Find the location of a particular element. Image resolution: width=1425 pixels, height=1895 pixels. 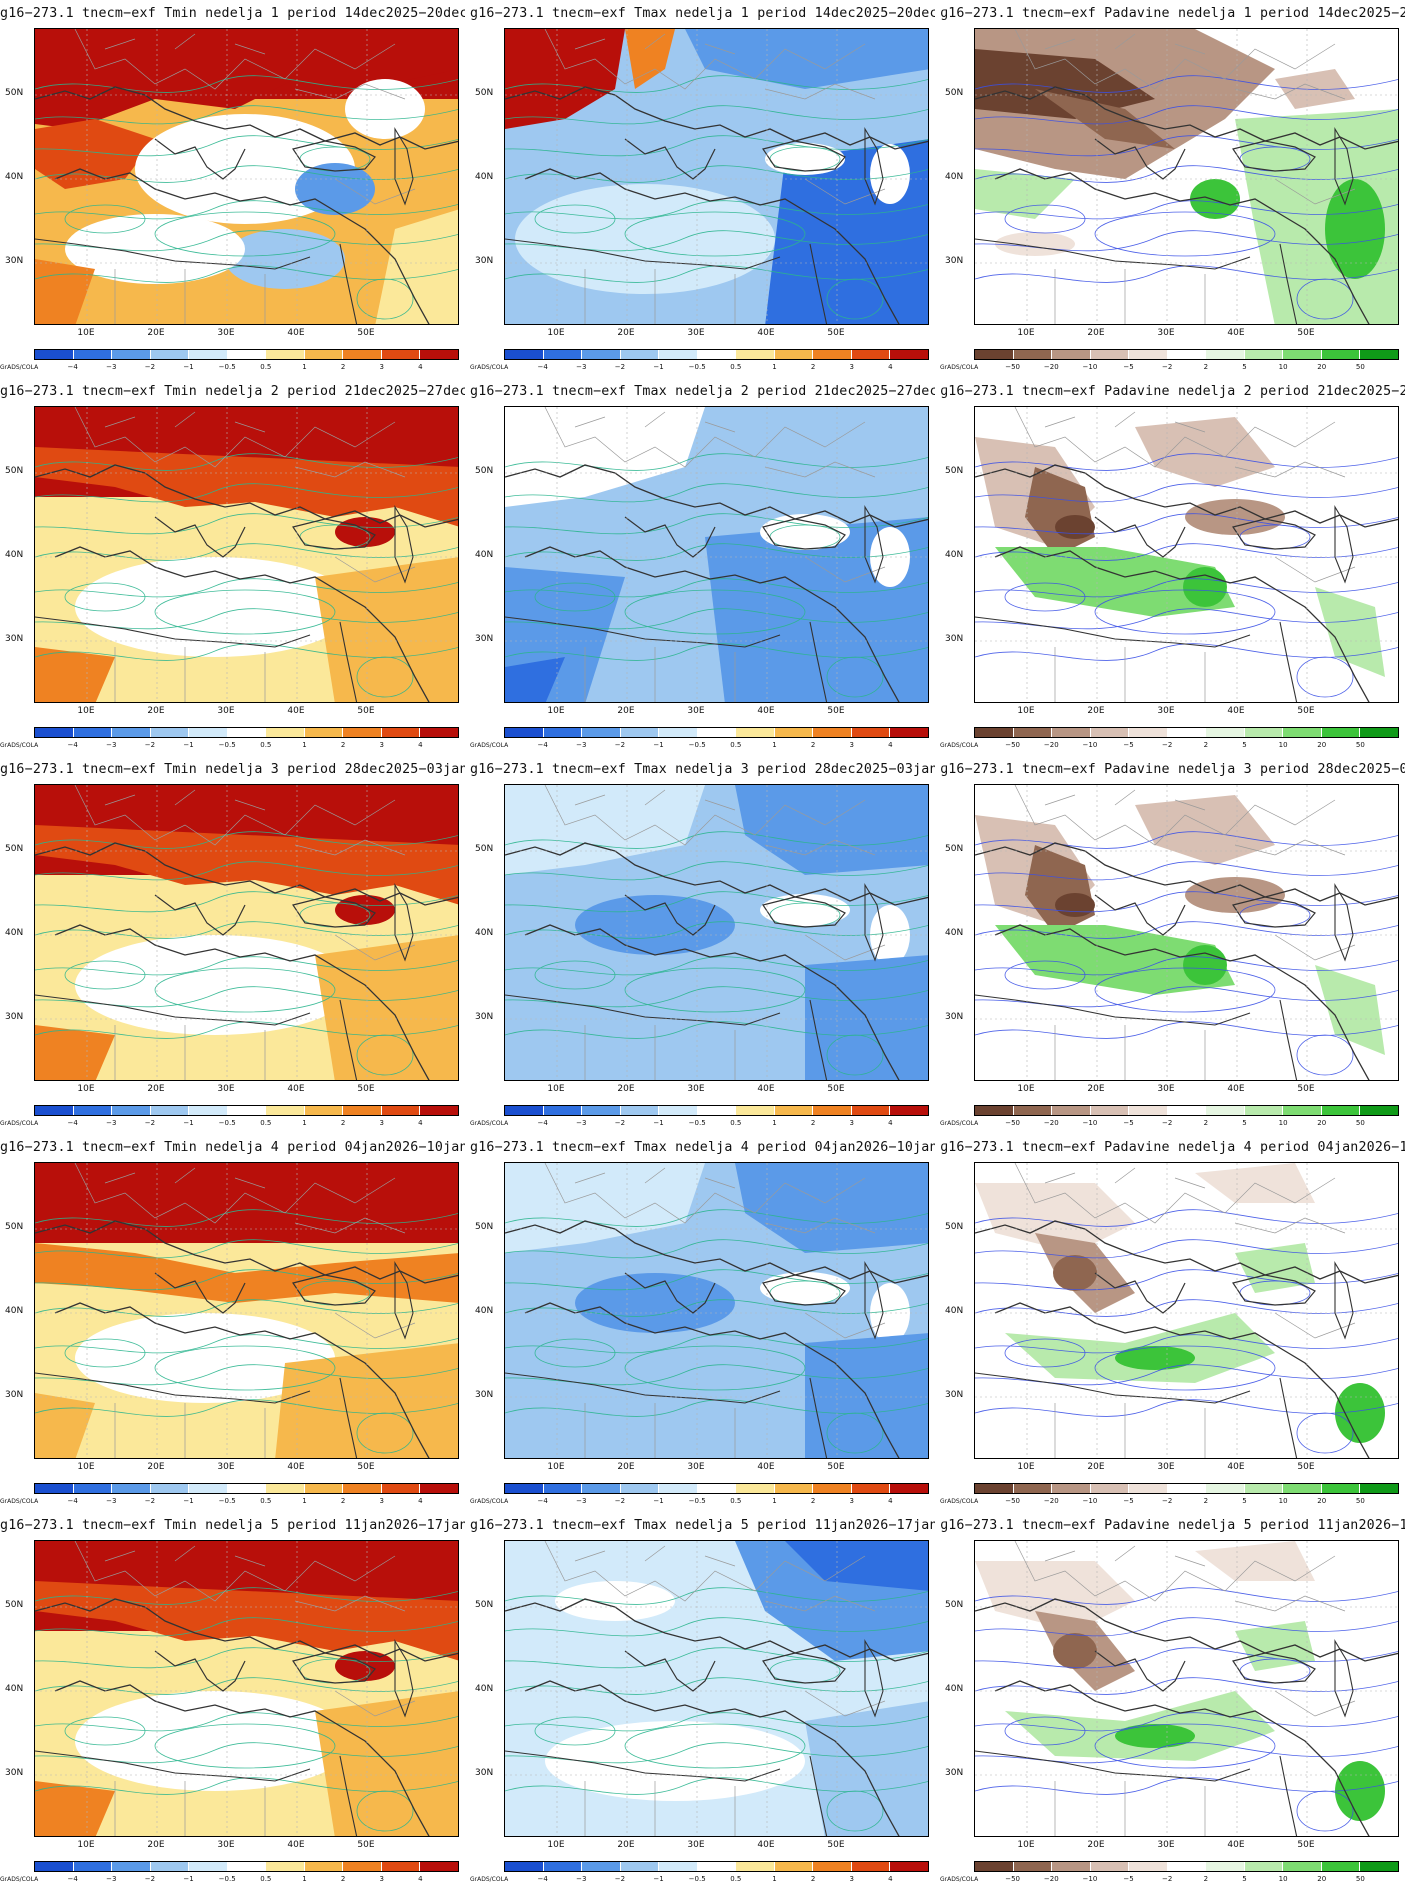

map-field is located at coordinates (246, 932).